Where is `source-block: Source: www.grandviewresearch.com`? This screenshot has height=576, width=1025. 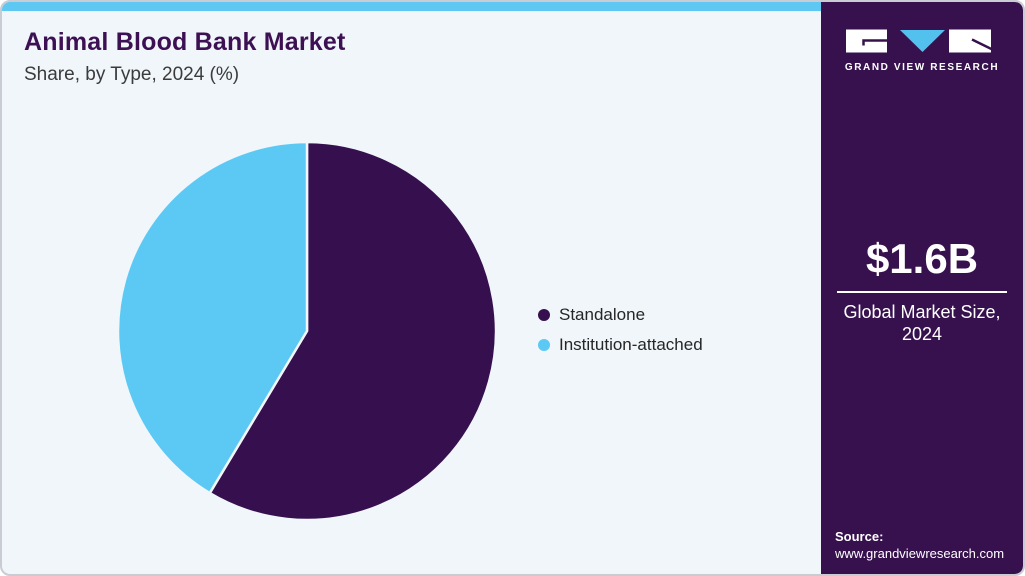
source-block: Source: www.grandviewresearch.com is located at coordinates (922, 551).